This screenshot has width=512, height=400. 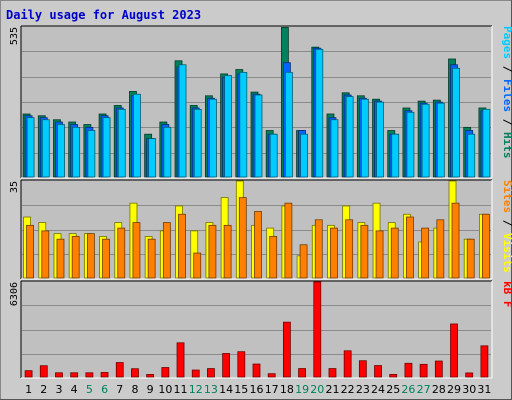 I want to click on x-tick-label-day-11: 11, so click(x=181, y=389).